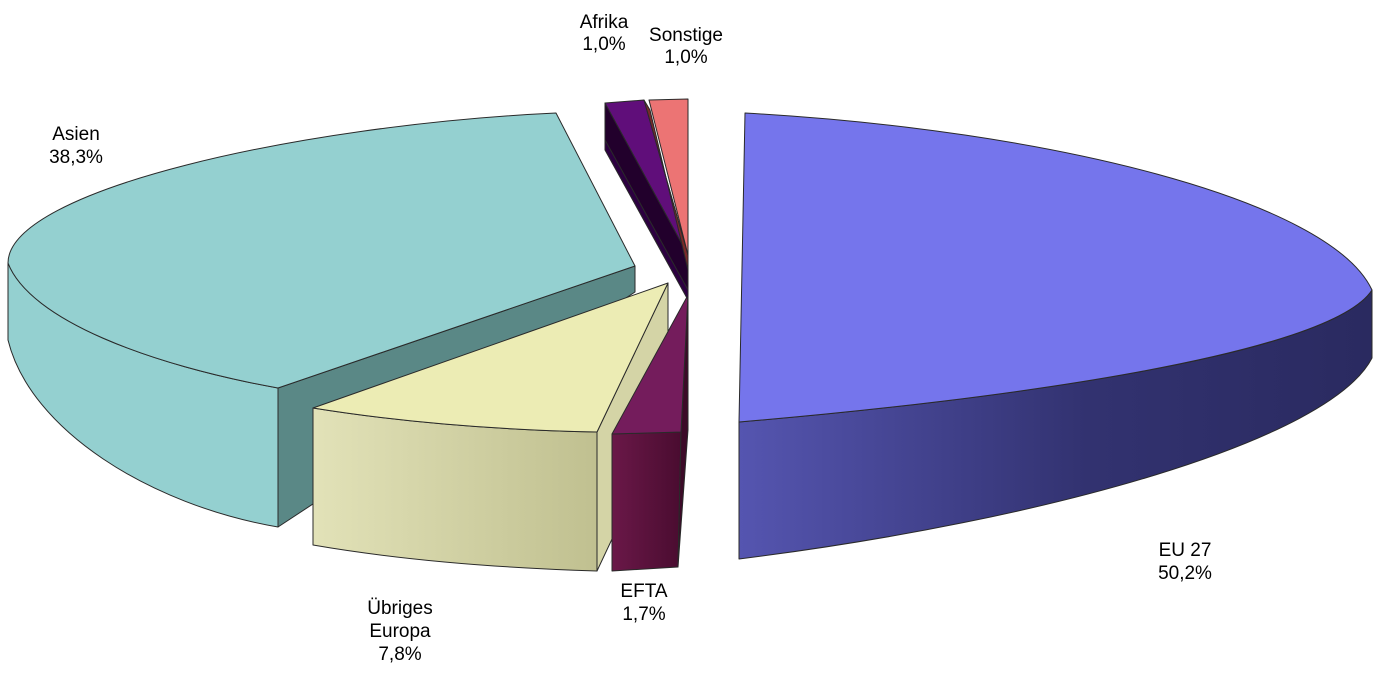 This screenshot has width=1381, height=673. Describe the element at coordinates (399, 608) in the screenshot. I see `label-uebriges-europa-line1: Übriges` at that location.